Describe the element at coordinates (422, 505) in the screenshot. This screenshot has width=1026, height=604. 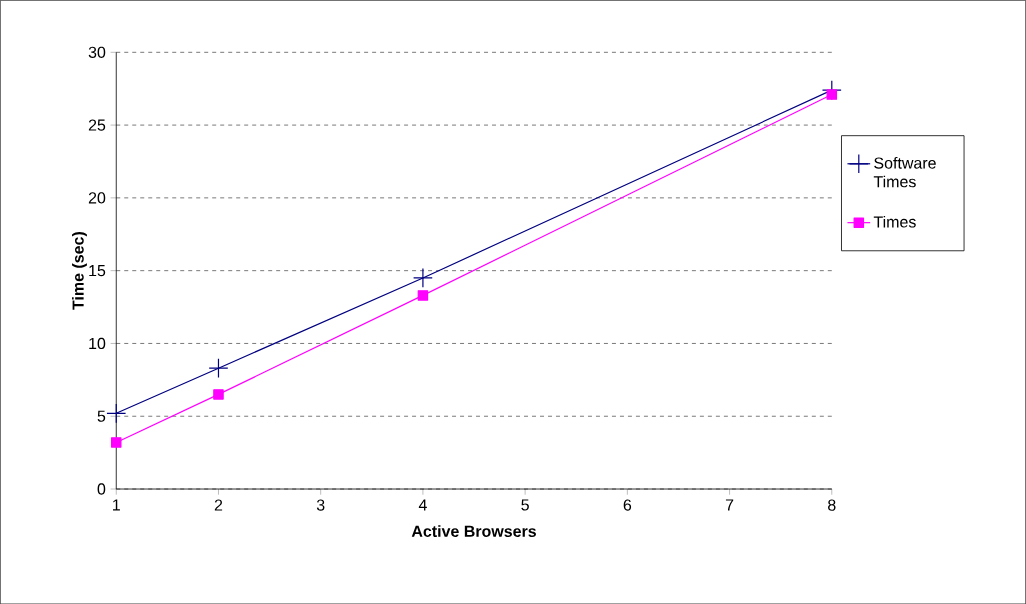
I see `x-tick-label: 4` at that location.